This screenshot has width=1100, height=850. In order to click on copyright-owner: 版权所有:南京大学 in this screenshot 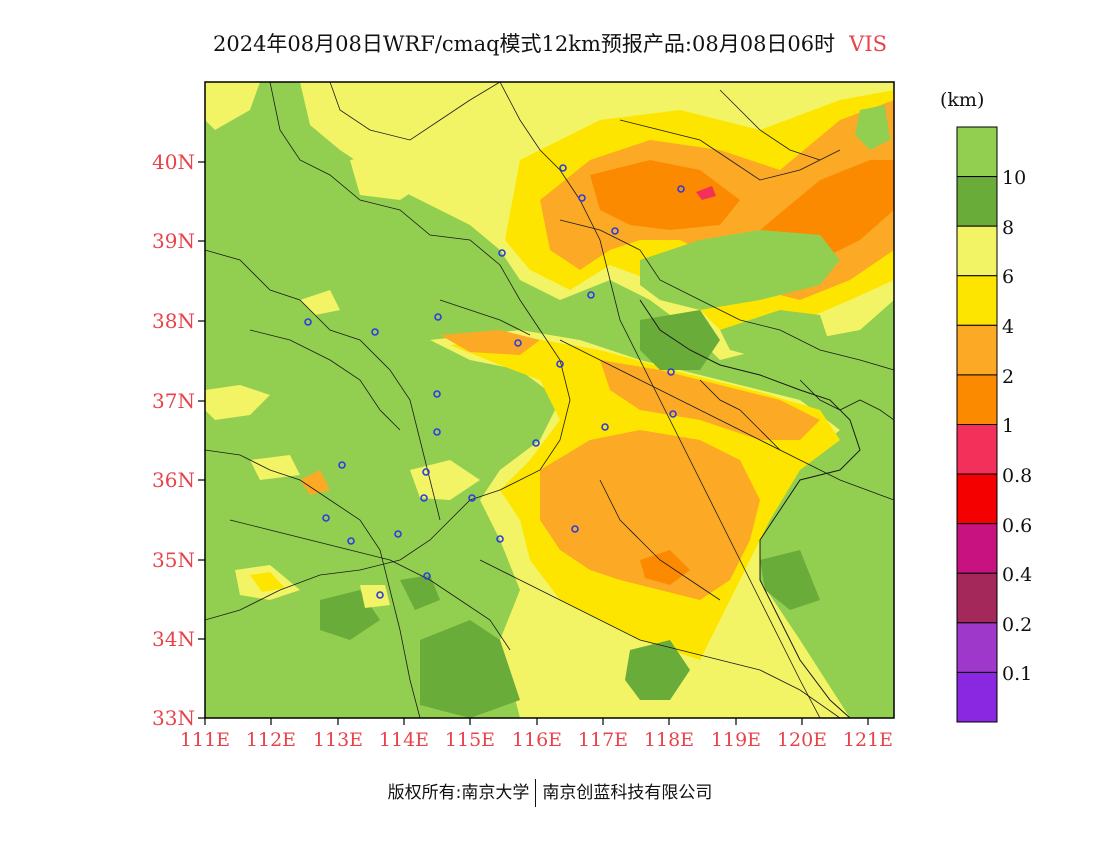, I will do `click(458, 793)`.